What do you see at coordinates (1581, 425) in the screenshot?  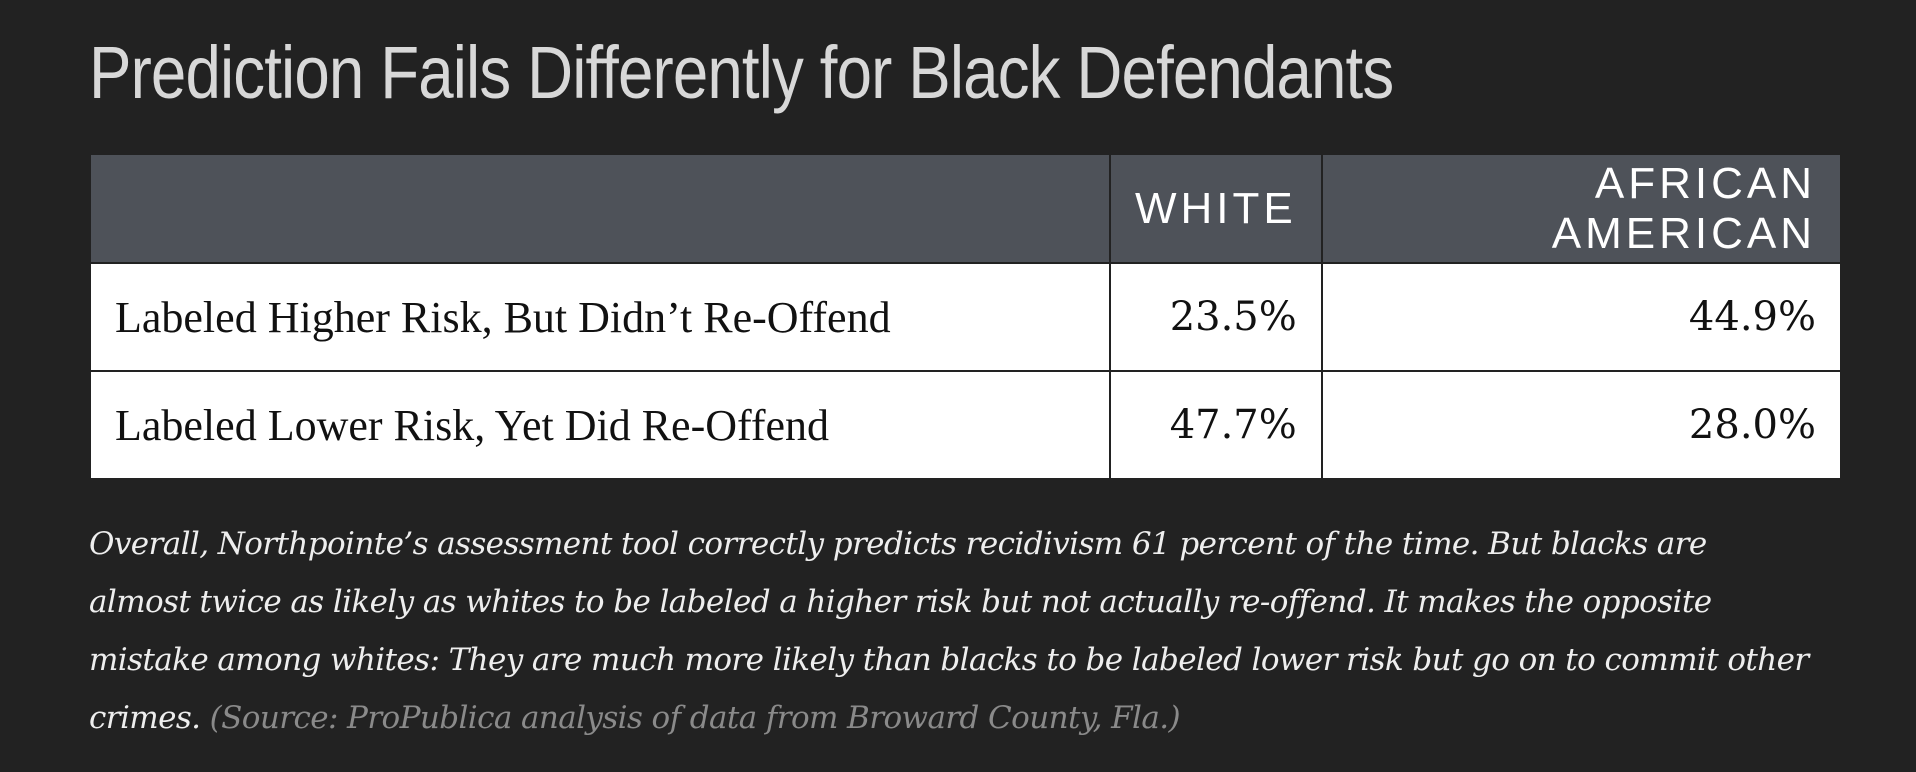 I see `cell: 28.0%` at bounding box center [1581, 425].